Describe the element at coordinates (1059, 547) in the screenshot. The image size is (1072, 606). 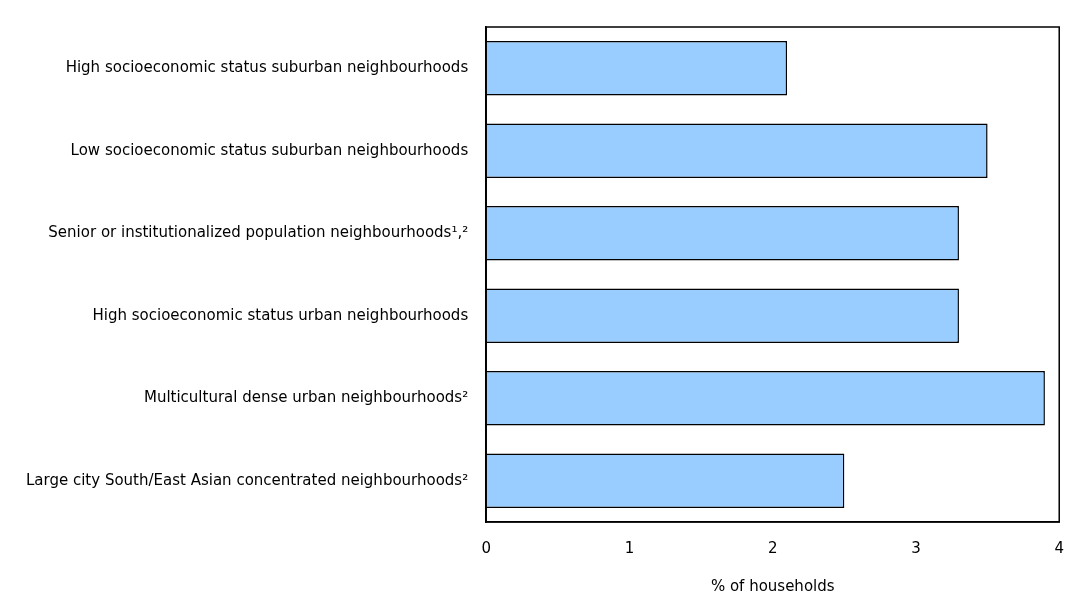
I see `x-tick-label: 4` at that location.